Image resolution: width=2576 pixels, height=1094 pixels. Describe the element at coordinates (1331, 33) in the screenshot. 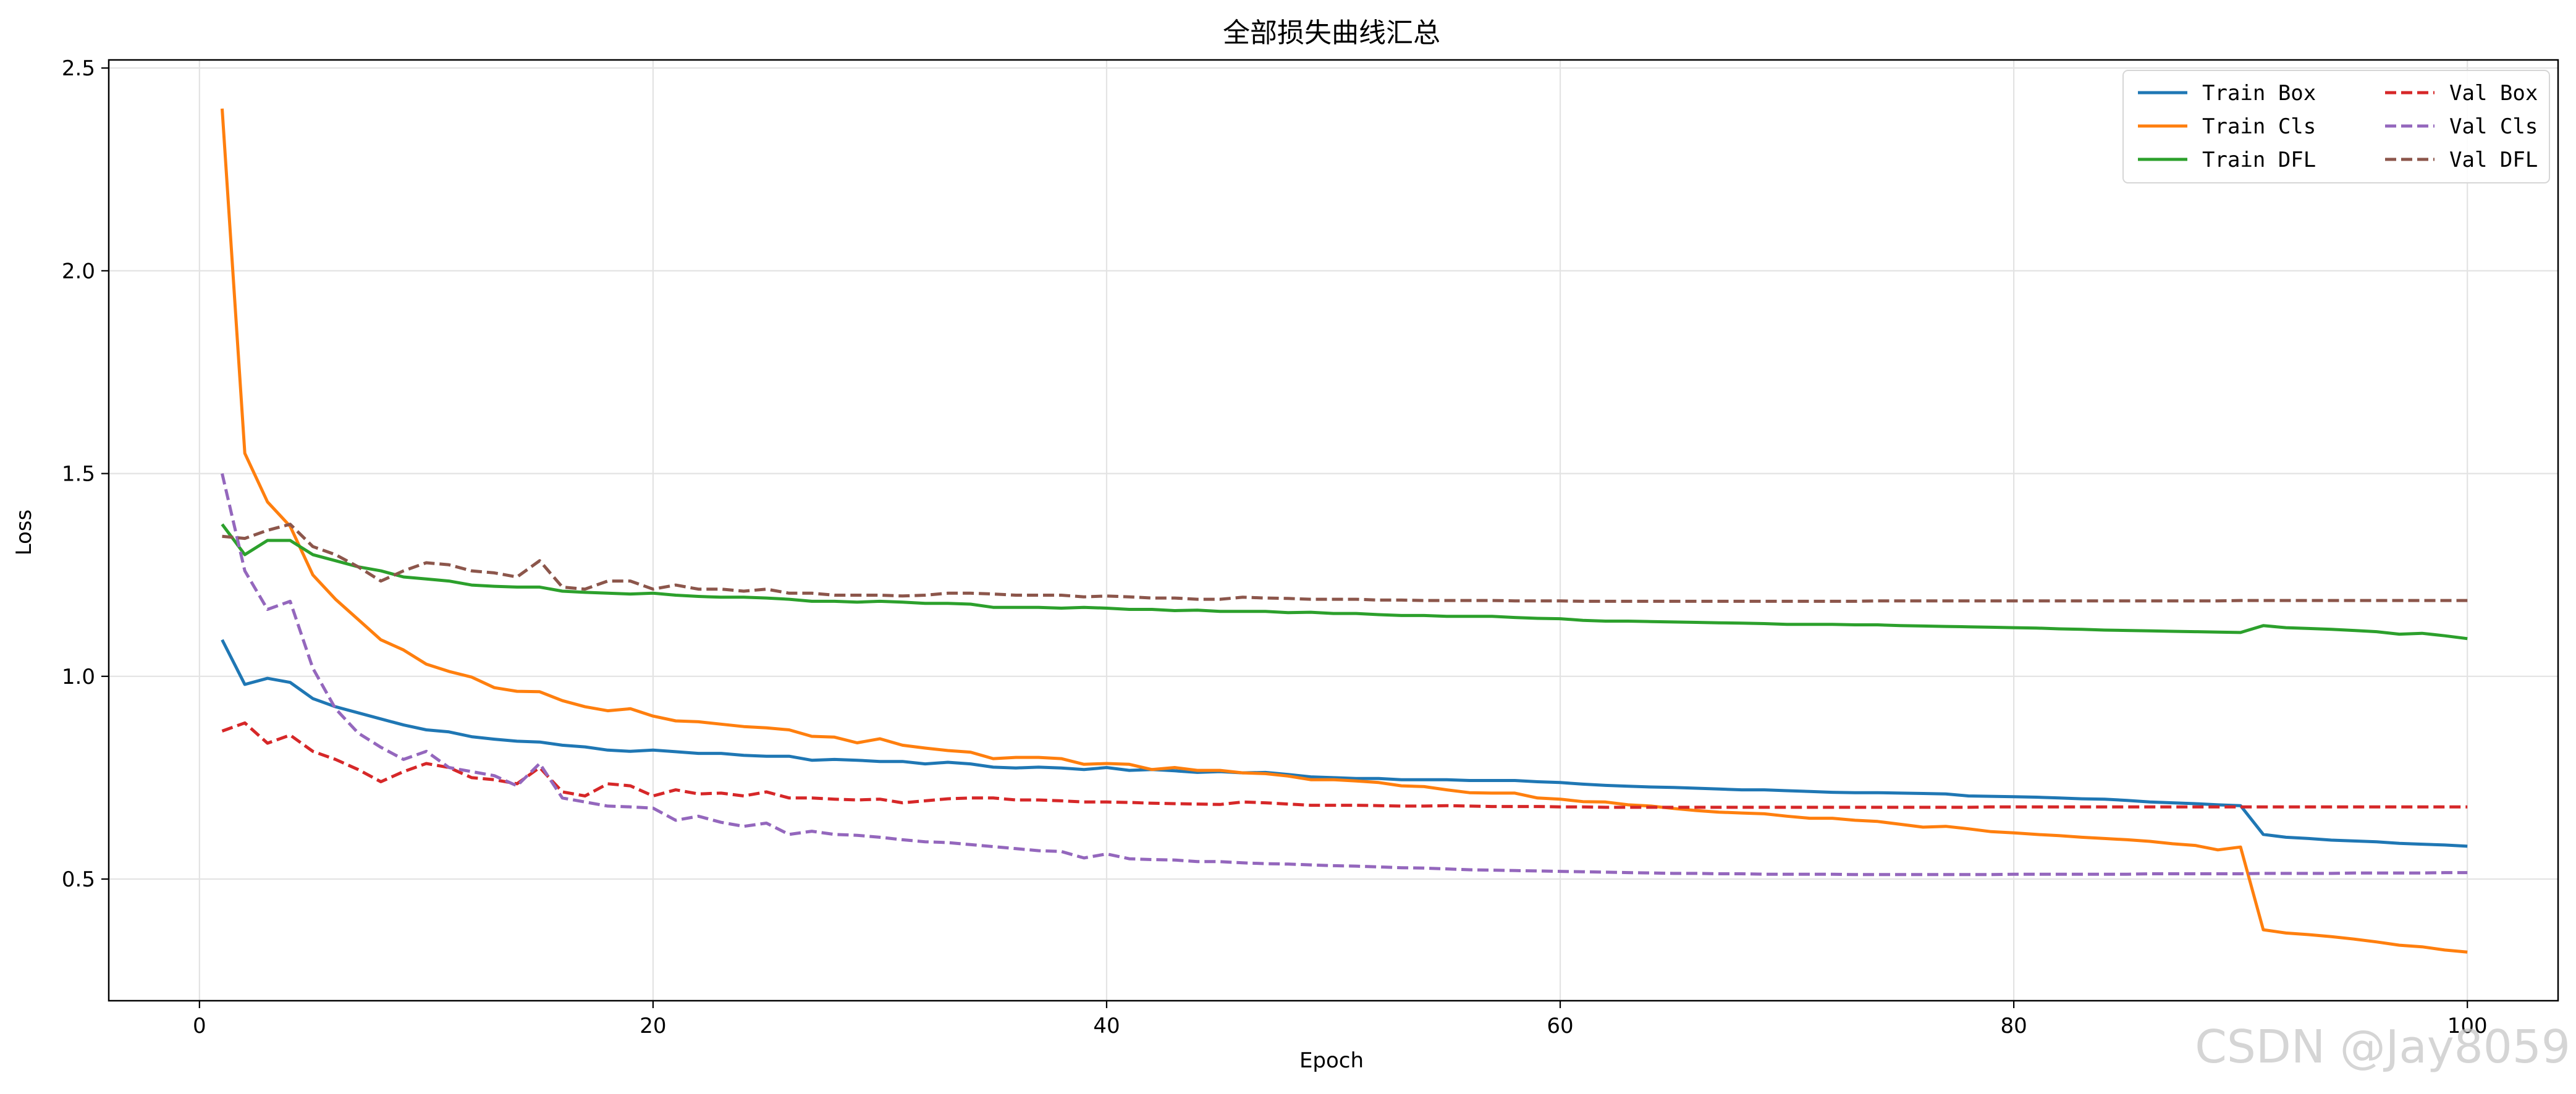

I see `chart-title: 全部损失曲线汇总` at that location.